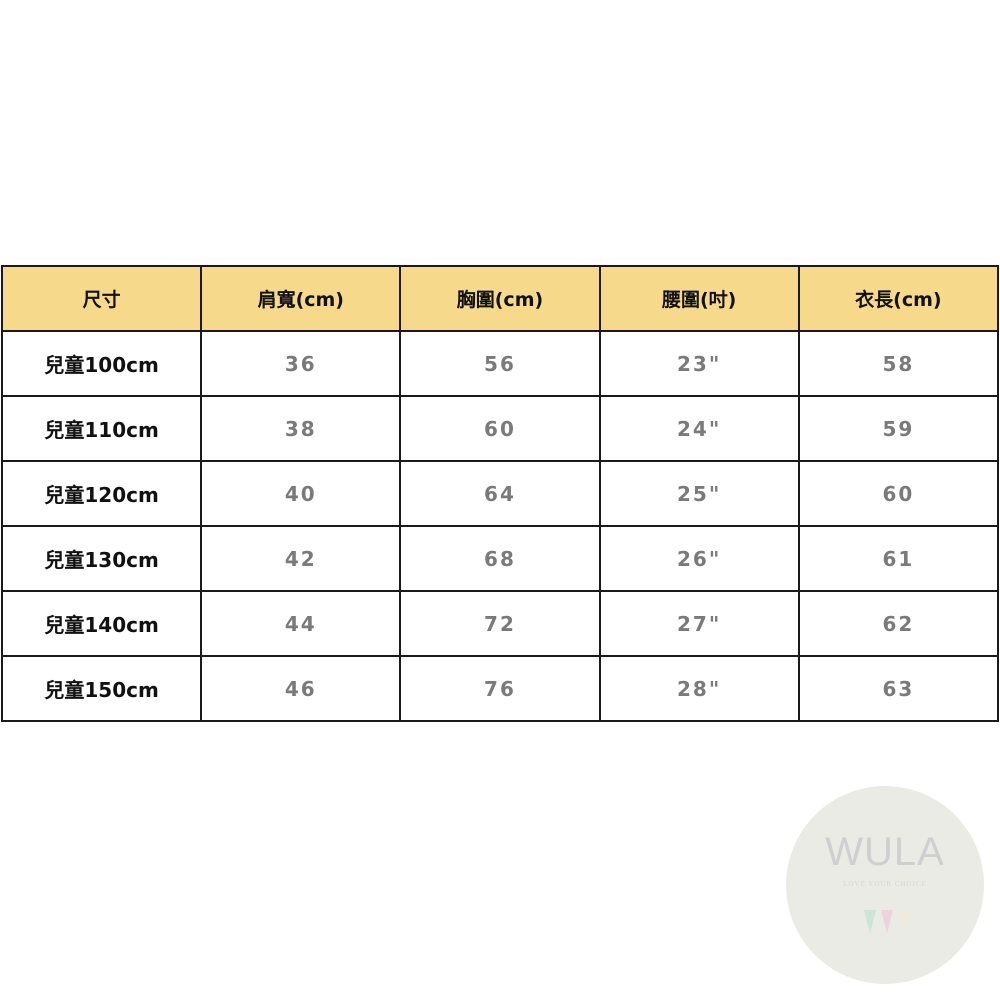  I want to click on value-cell: 25", so click(699, 493).